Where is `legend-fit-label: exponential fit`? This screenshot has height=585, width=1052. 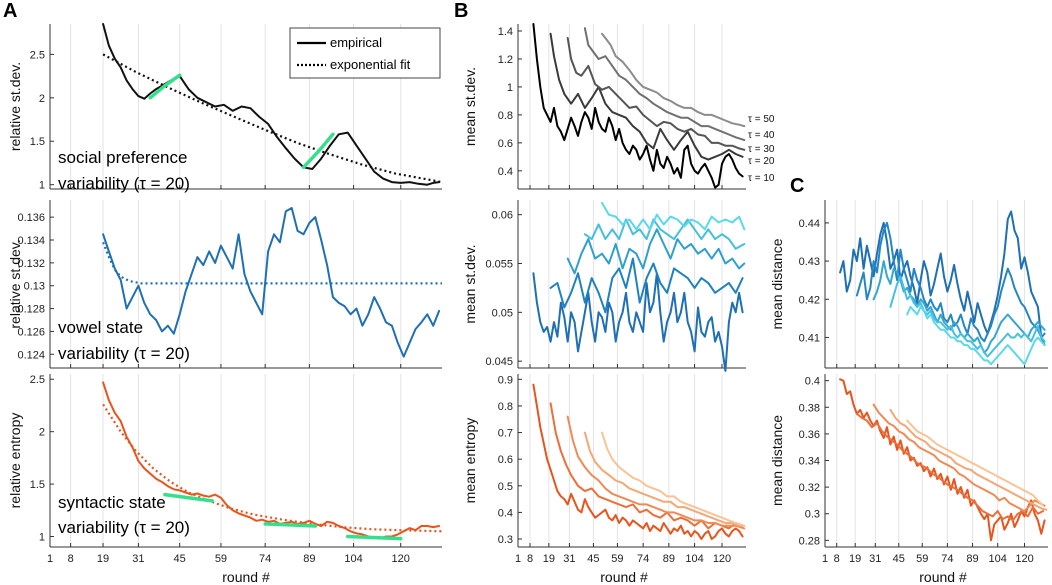 legend-fit-label: exponential fit is located at coordinates (370, 64).